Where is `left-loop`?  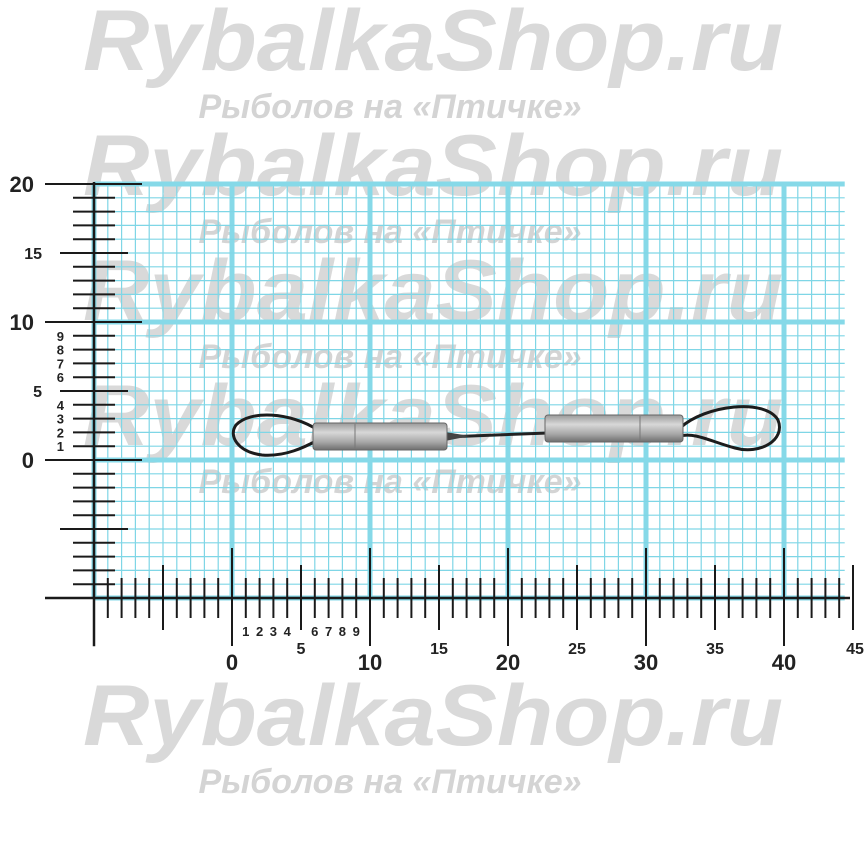
left-loop is located at coordinates (275, 435).